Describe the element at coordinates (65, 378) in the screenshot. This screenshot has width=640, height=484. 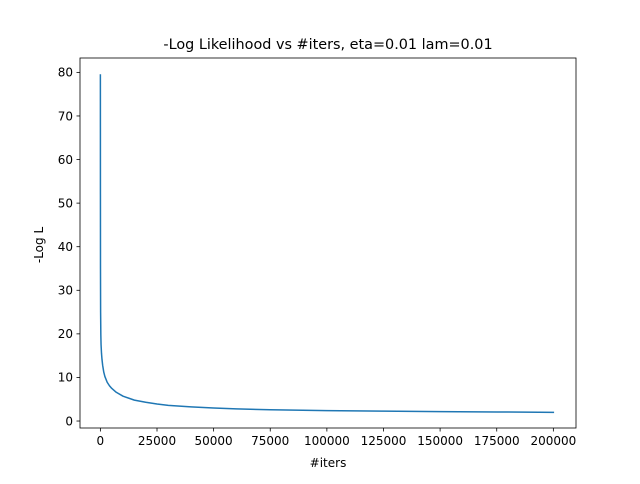
I see `y-tick-label: 10` at that location.